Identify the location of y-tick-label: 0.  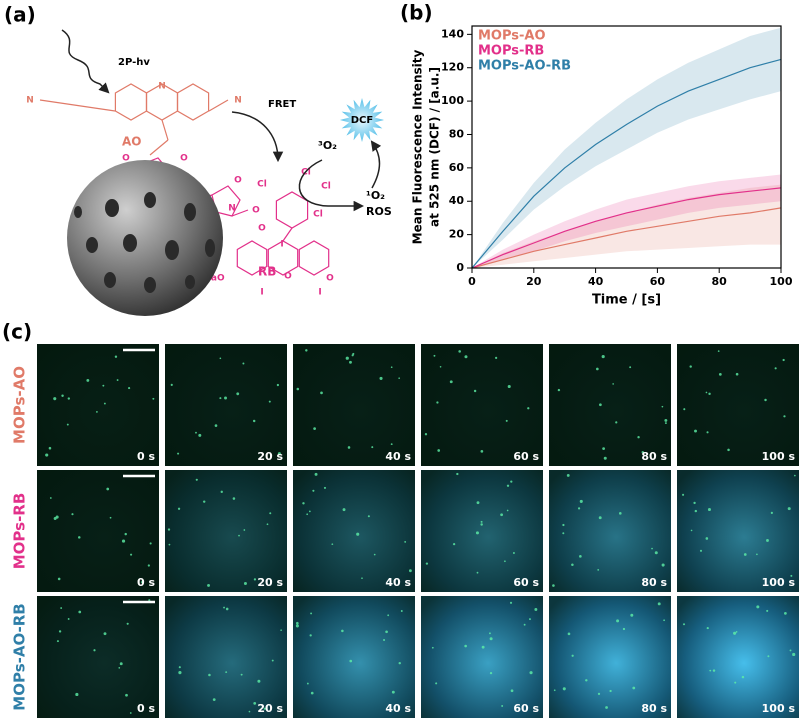
(460, 267).